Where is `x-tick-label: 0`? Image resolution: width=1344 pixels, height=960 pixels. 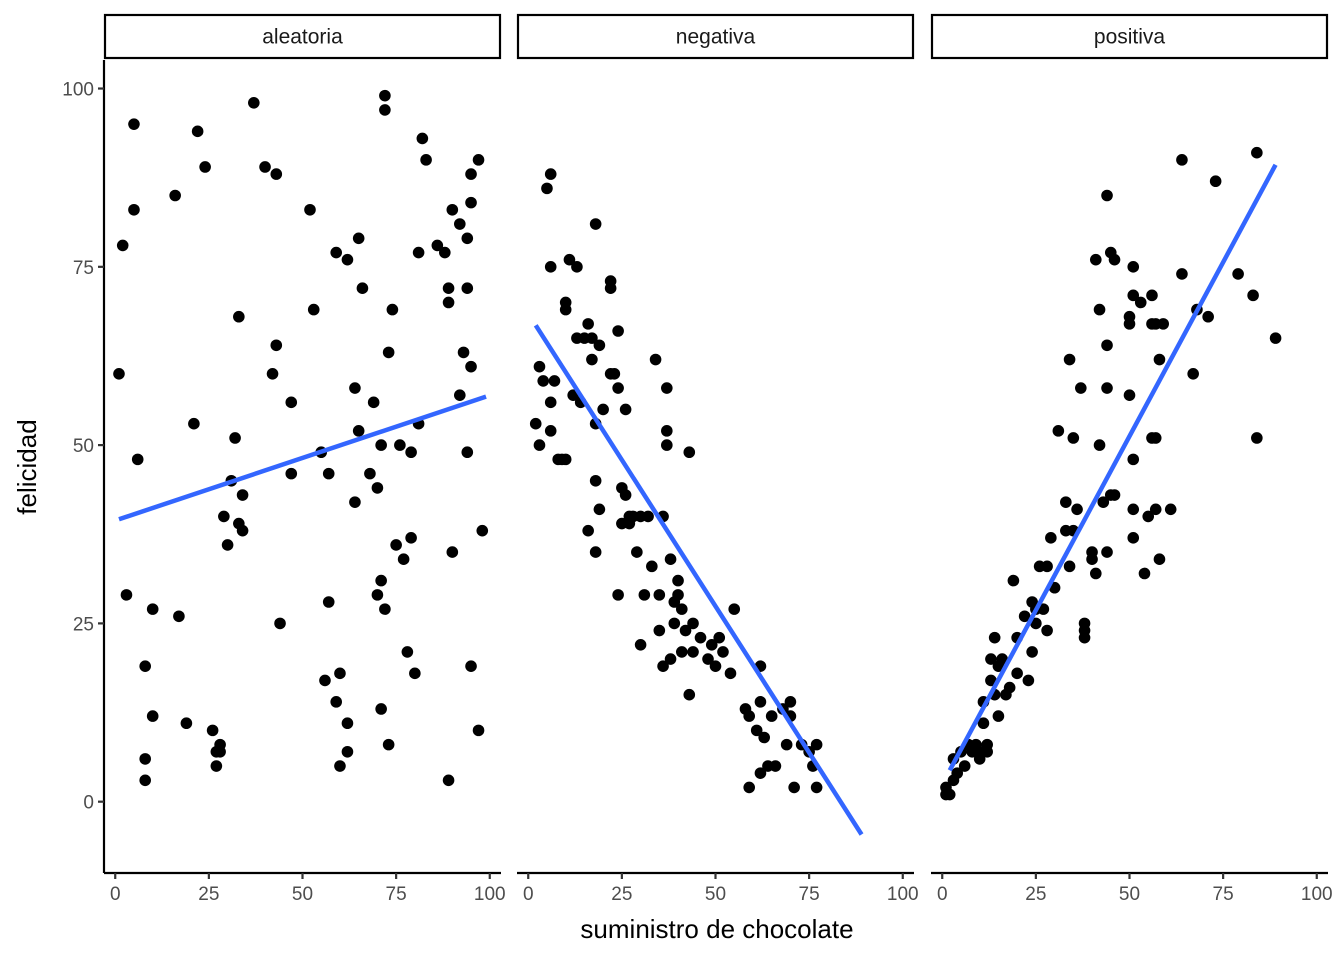
x-tick-label: 0 is located at coordinates (115, 894).